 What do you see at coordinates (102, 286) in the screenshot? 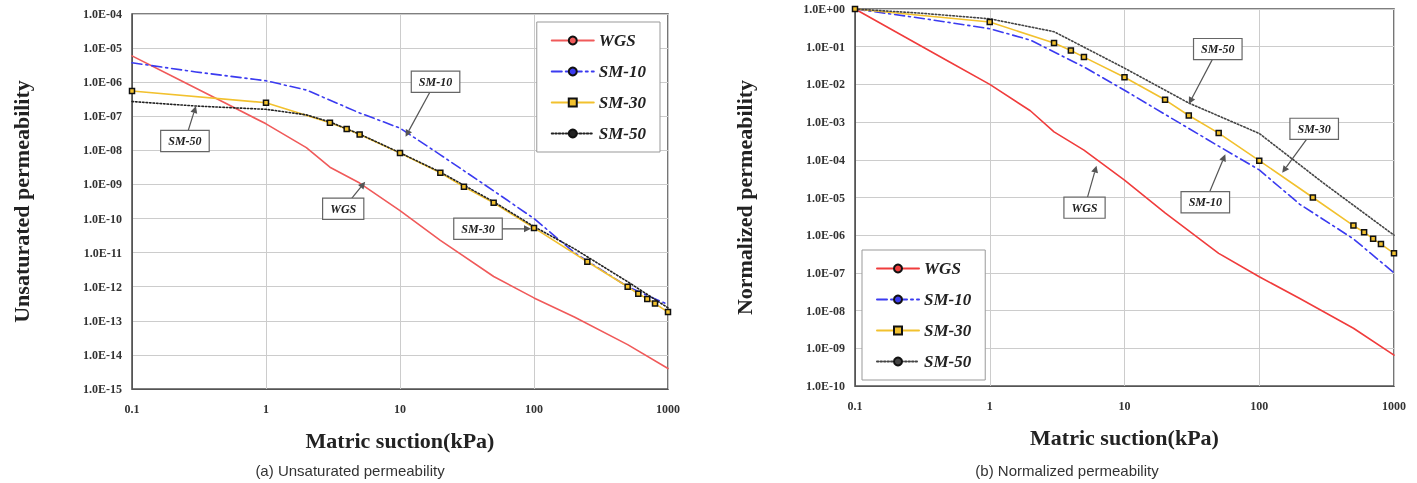
I see `y-tick-label: 1.0E-12` at bounding box center [102, 286].